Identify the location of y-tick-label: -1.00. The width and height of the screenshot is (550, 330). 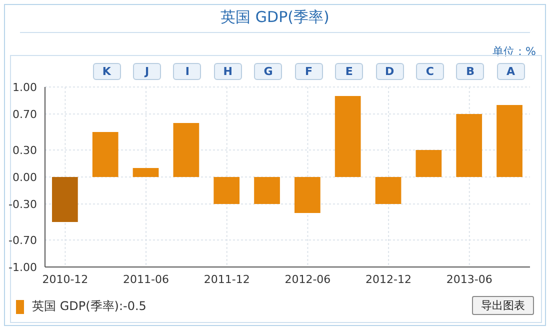
(22, 267).